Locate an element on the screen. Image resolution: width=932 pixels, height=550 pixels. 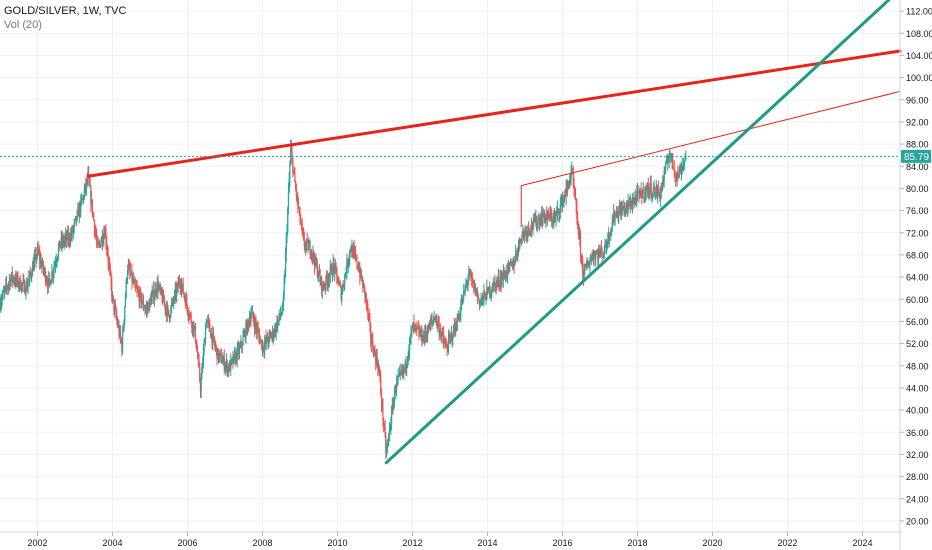
volume-indicator-title: Vol (20) is located at coordinates (23, 25).